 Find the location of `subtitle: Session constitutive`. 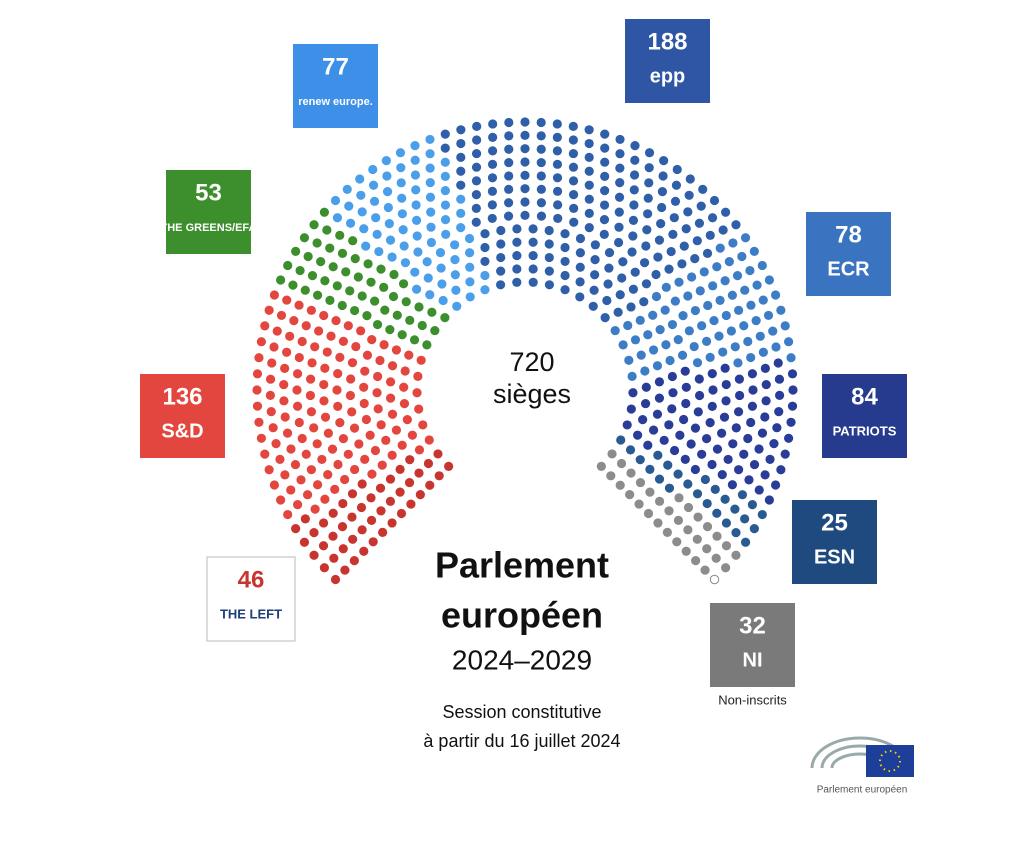

subtitle: Session constitutive is located at coordinates (521, 712).